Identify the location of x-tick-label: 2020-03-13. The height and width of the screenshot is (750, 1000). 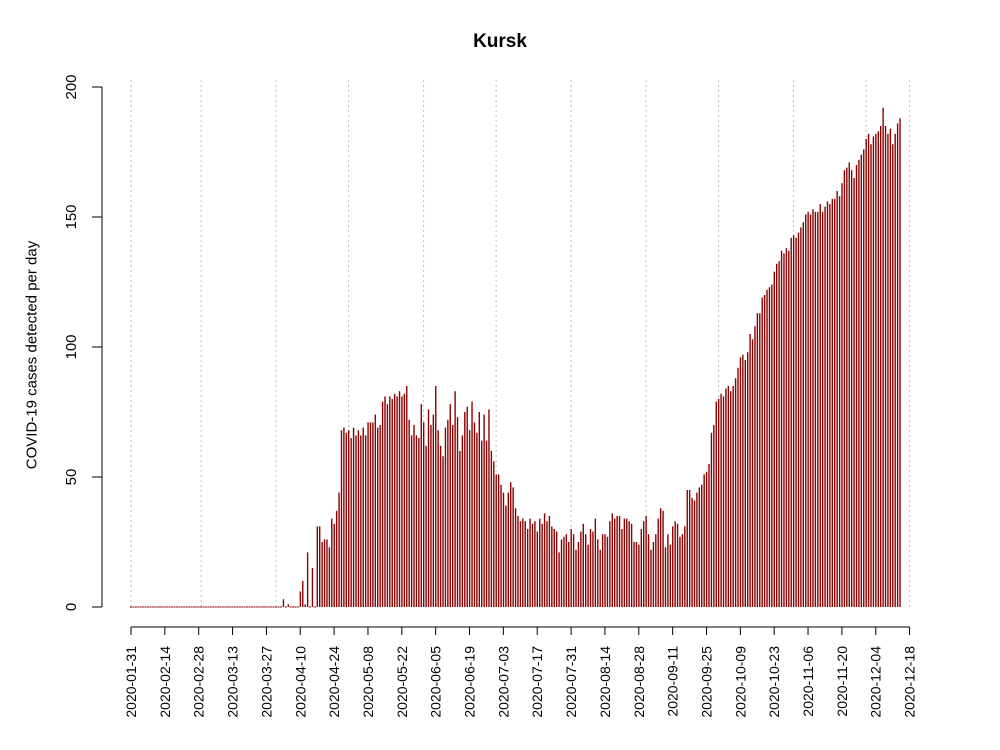
(233, 682).